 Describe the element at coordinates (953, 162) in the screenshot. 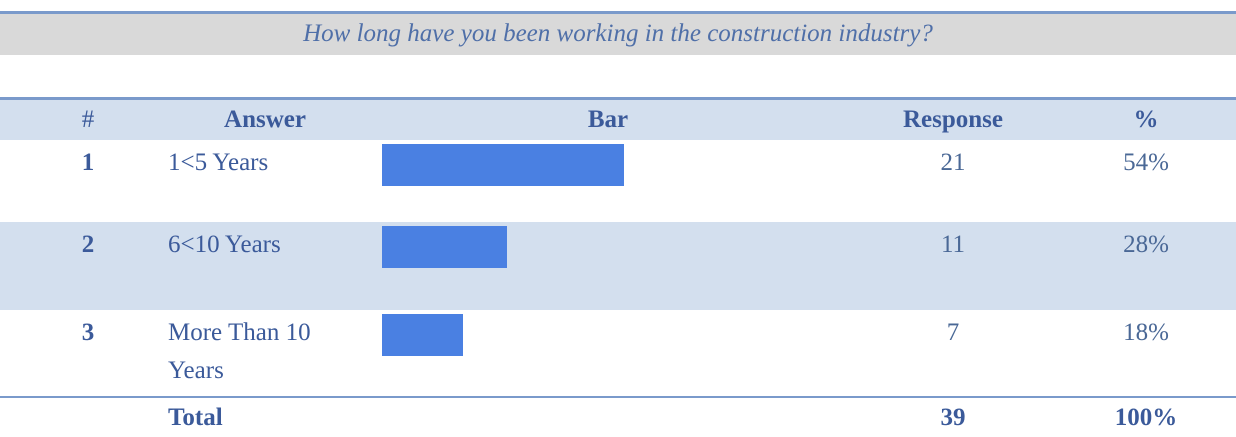

I see `row-response: 21` at that location.